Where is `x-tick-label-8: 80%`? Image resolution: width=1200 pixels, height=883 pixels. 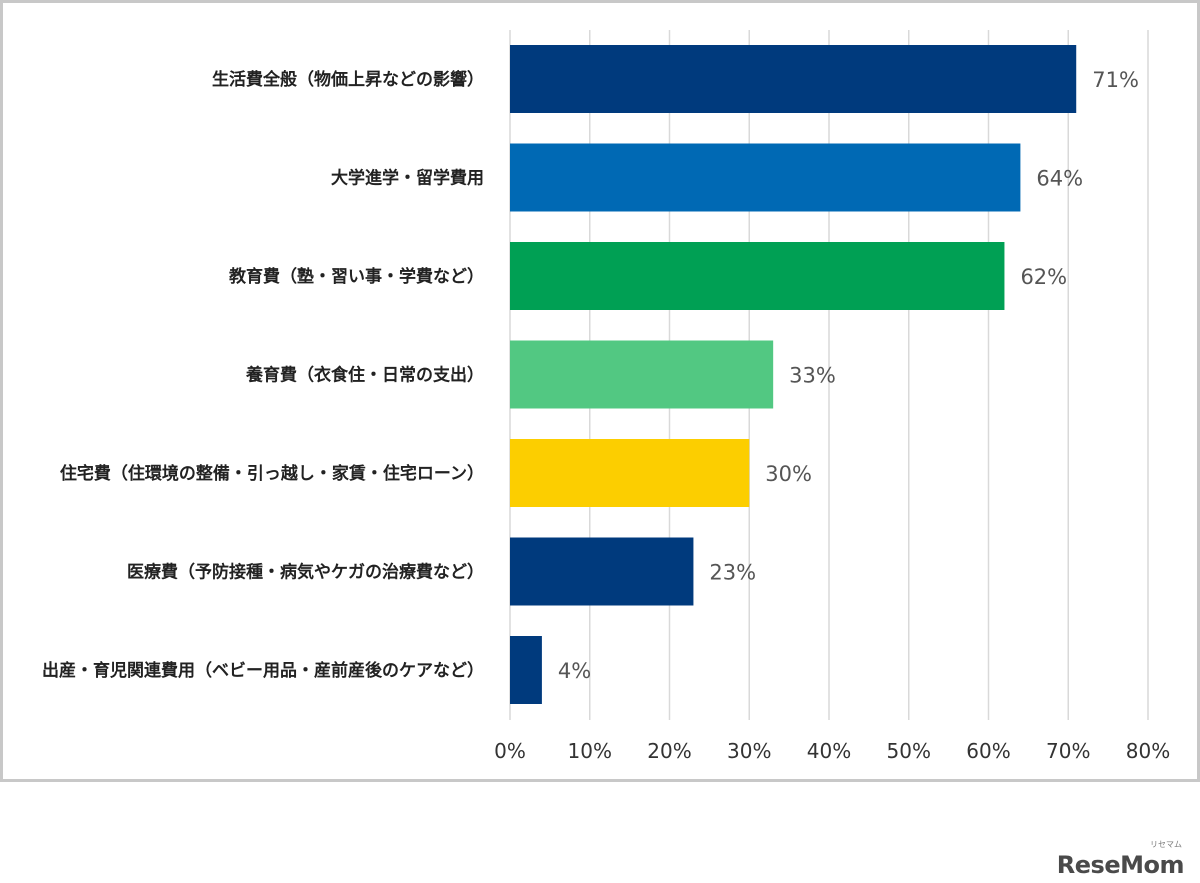
x-tick-label-8: 80% is located at coordinates (1148, 751).